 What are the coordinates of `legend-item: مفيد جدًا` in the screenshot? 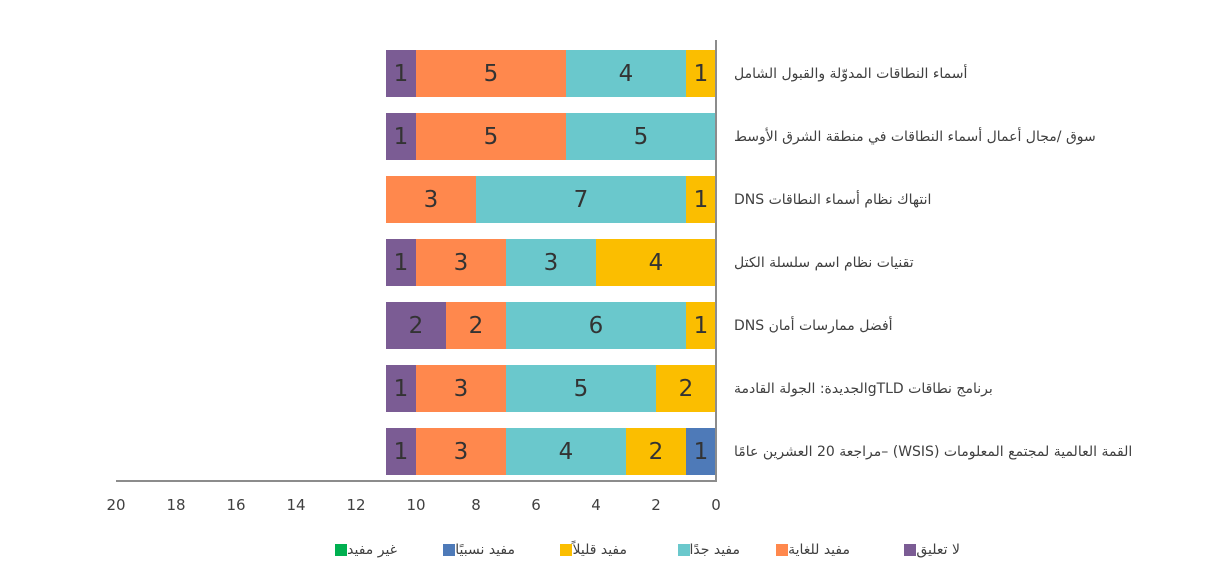 It's located at (707, 550).